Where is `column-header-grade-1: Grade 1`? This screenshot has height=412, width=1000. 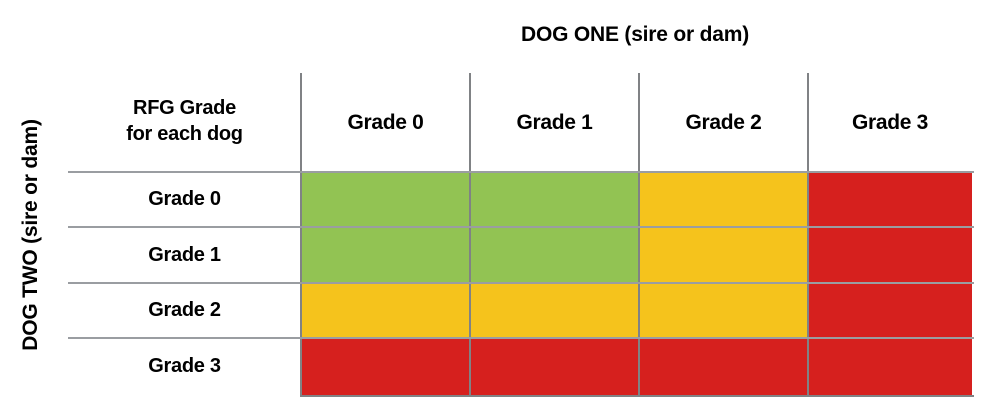
column-header-grade-1: Grade 1 is located at coordinates (554, 122).